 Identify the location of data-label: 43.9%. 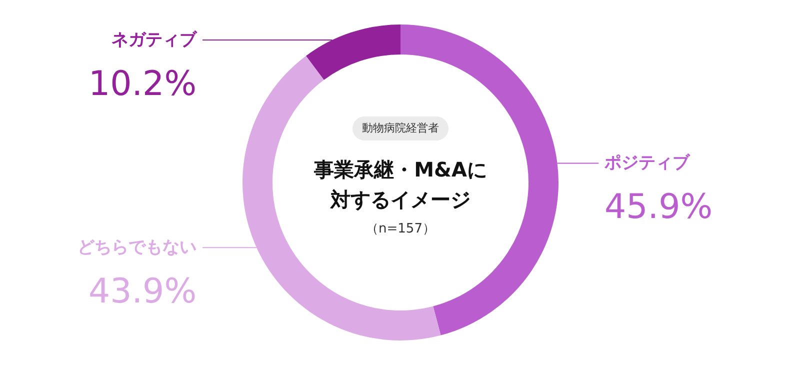
(142, 292).